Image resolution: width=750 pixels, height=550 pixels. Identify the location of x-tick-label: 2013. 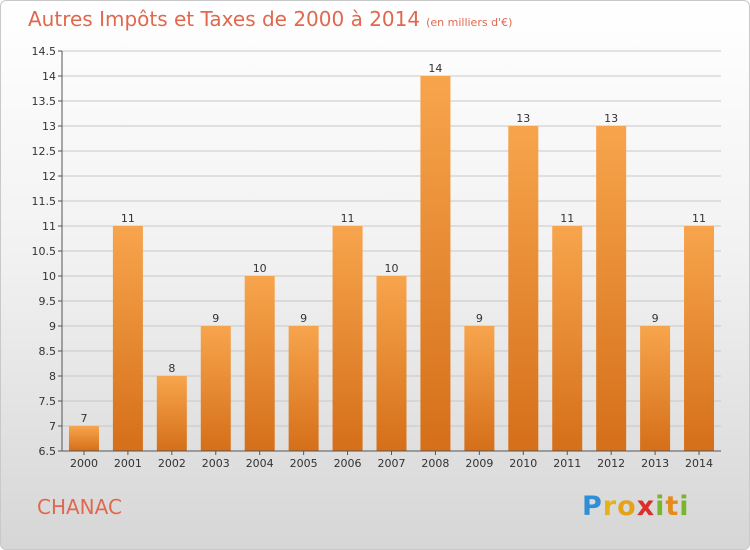
(655, 463).